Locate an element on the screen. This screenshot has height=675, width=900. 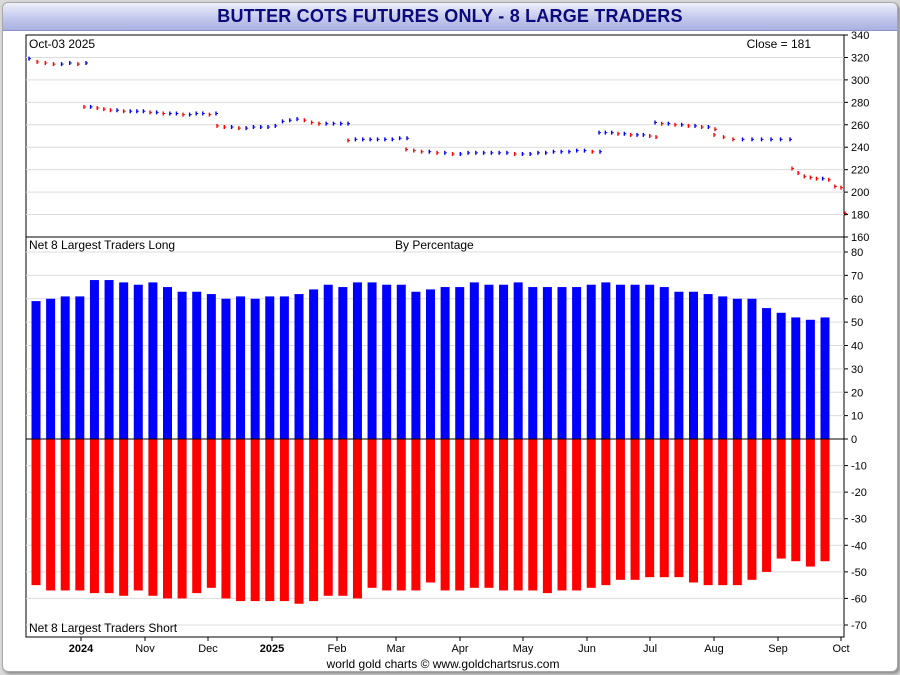
cot-tick-label: -70 is located at coordinates (859, 626).